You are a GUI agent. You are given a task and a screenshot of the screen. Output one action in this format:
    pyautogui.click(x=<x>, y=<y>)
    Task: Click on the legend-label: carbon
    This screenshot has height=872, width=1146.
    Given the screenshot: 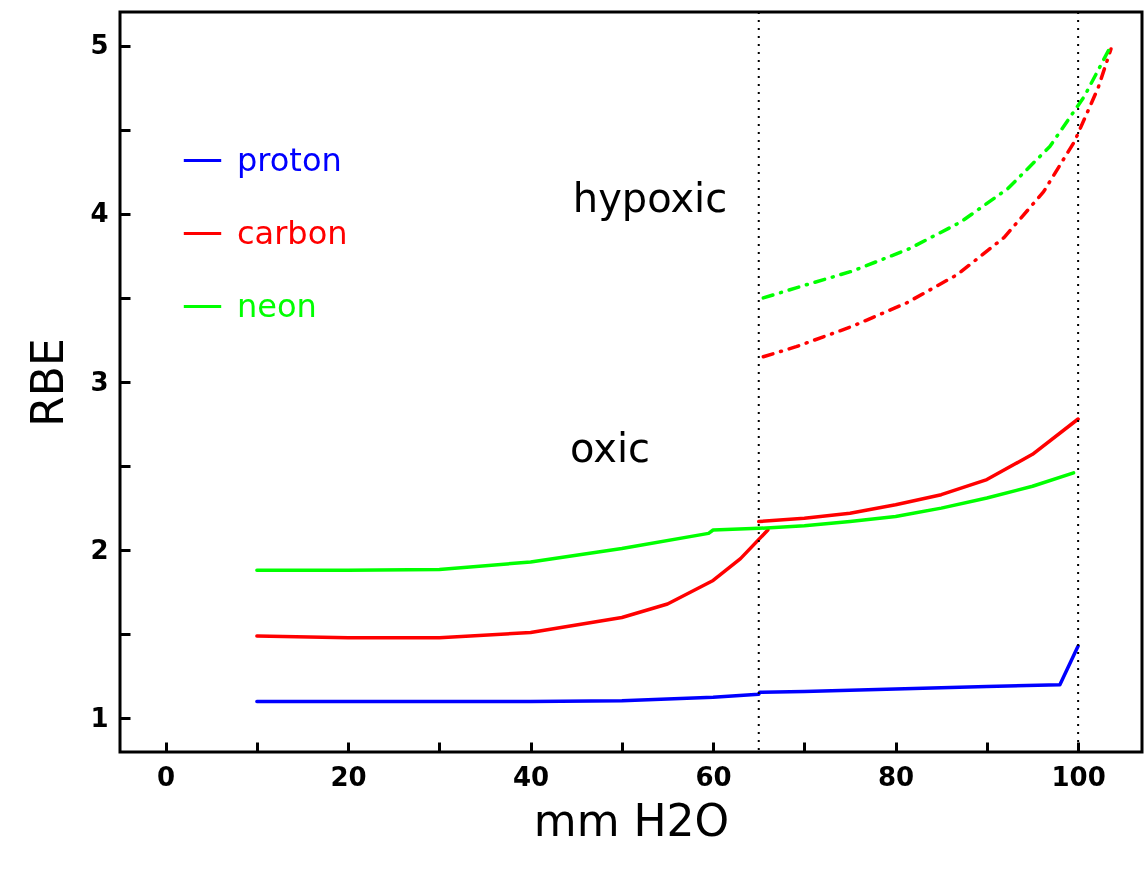 What is the action you would take?
    pyautogui.click(x=292, y=232)
    